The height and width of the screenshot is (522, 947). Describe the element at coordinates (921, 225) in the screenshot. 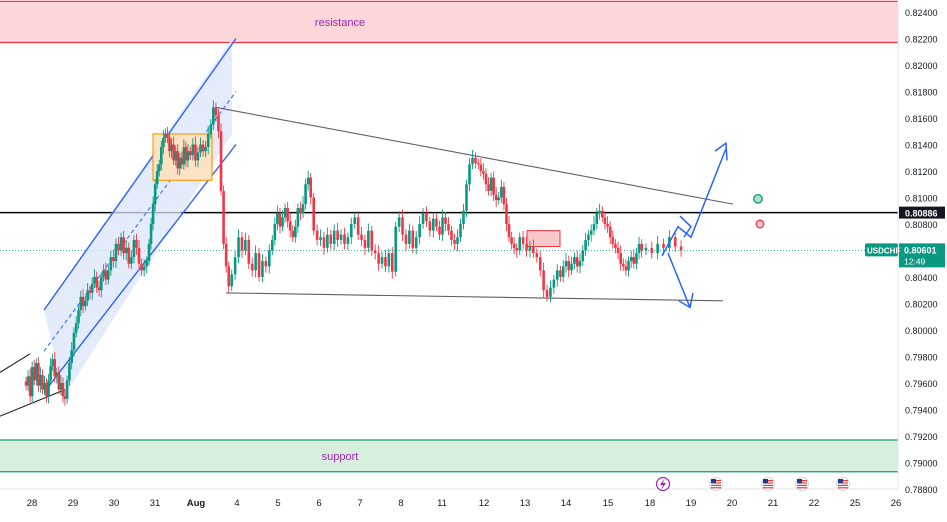

I see `y-tick-label: 0.80800` at that location.